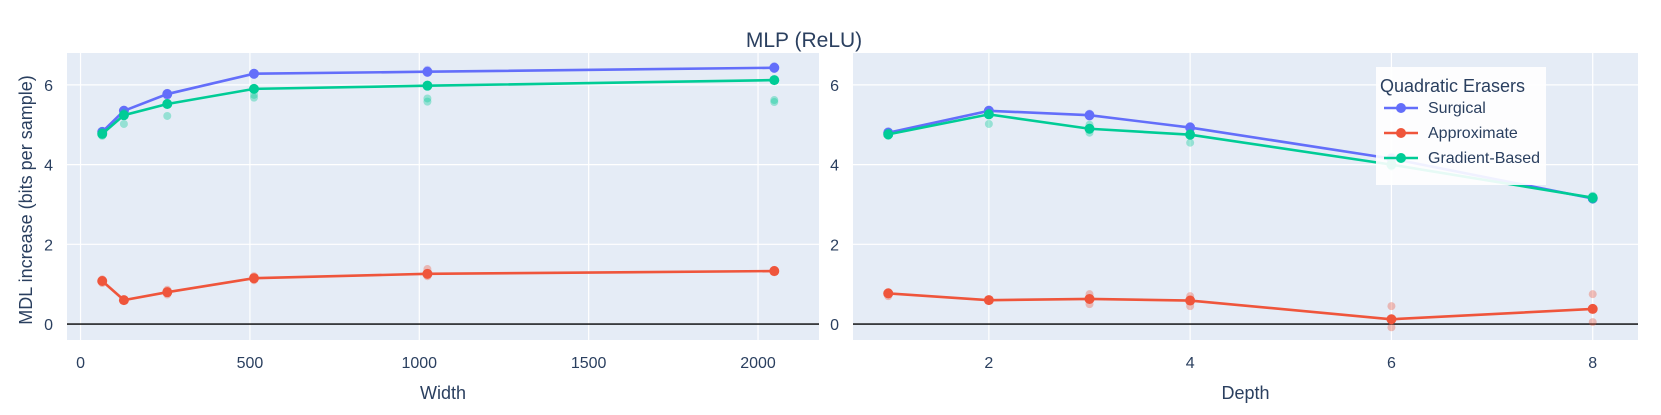 The height and width of the screenshot is (415, 1661). I want to click on legend-title: Quadratic Erasers, so click(1452, 86).